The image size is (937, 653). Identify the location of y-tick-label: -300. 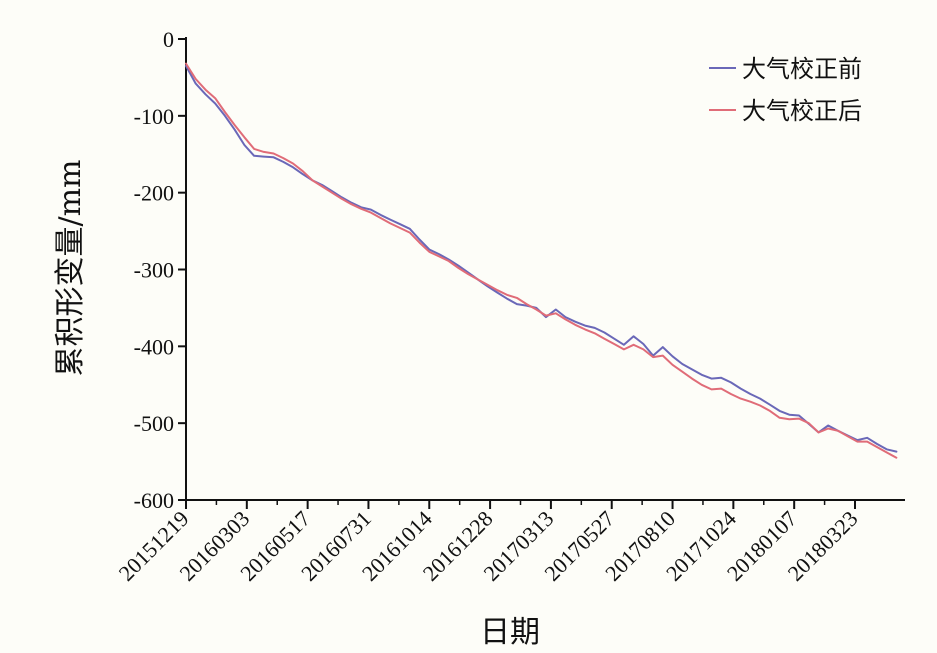
(154, 270).